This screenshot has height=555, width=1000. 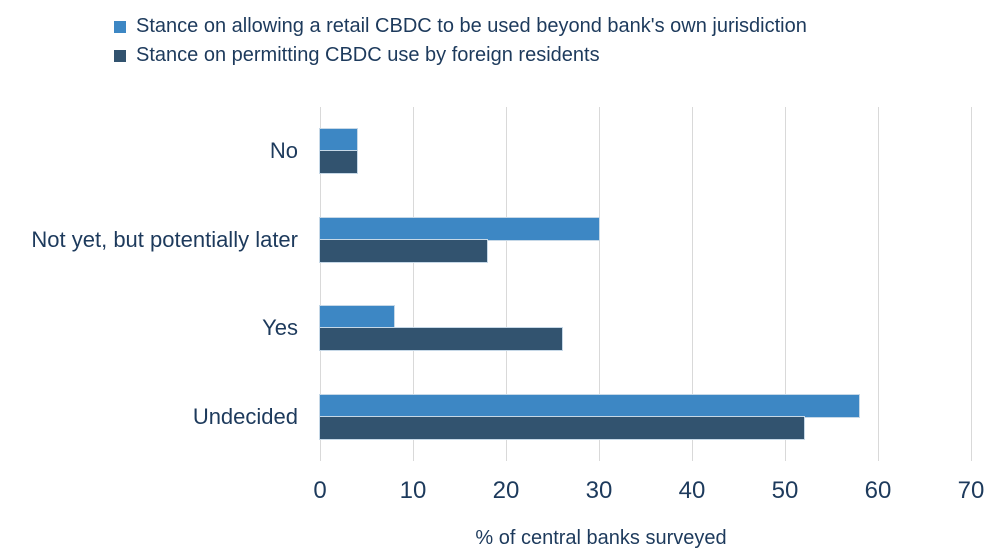 I want to click on bar-beyond-jurisdiction-yes, so click(x=357, y=317).